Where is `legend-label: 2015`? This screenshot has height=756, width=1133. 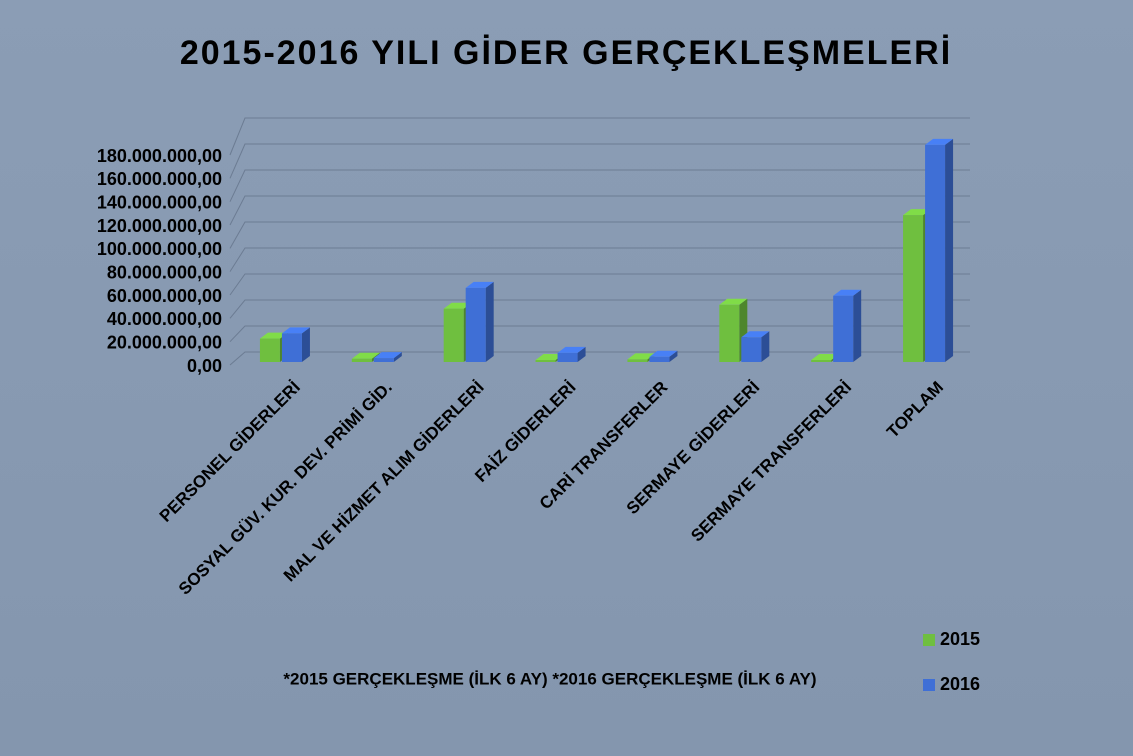 legend-label: 2015 is located at coordinates (960, 639).